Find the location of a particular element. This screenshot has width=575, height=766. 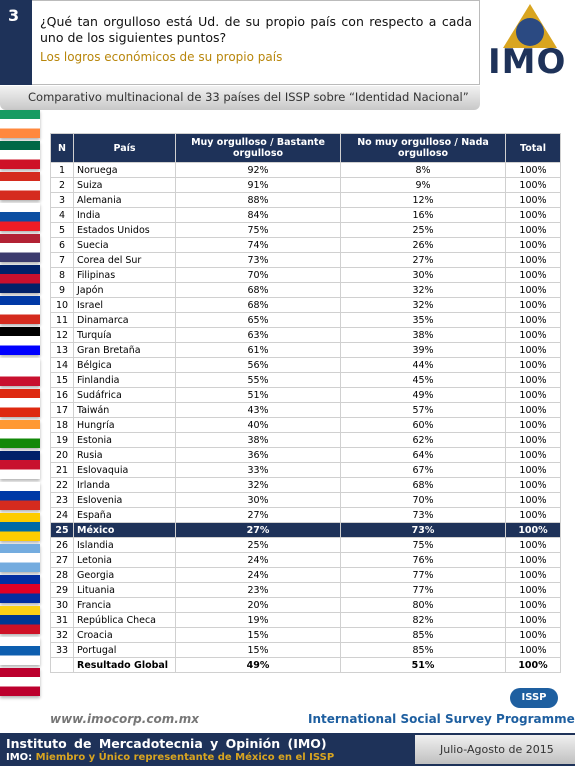

table-cell: Eslovenia is located at coordinates (124, 500).